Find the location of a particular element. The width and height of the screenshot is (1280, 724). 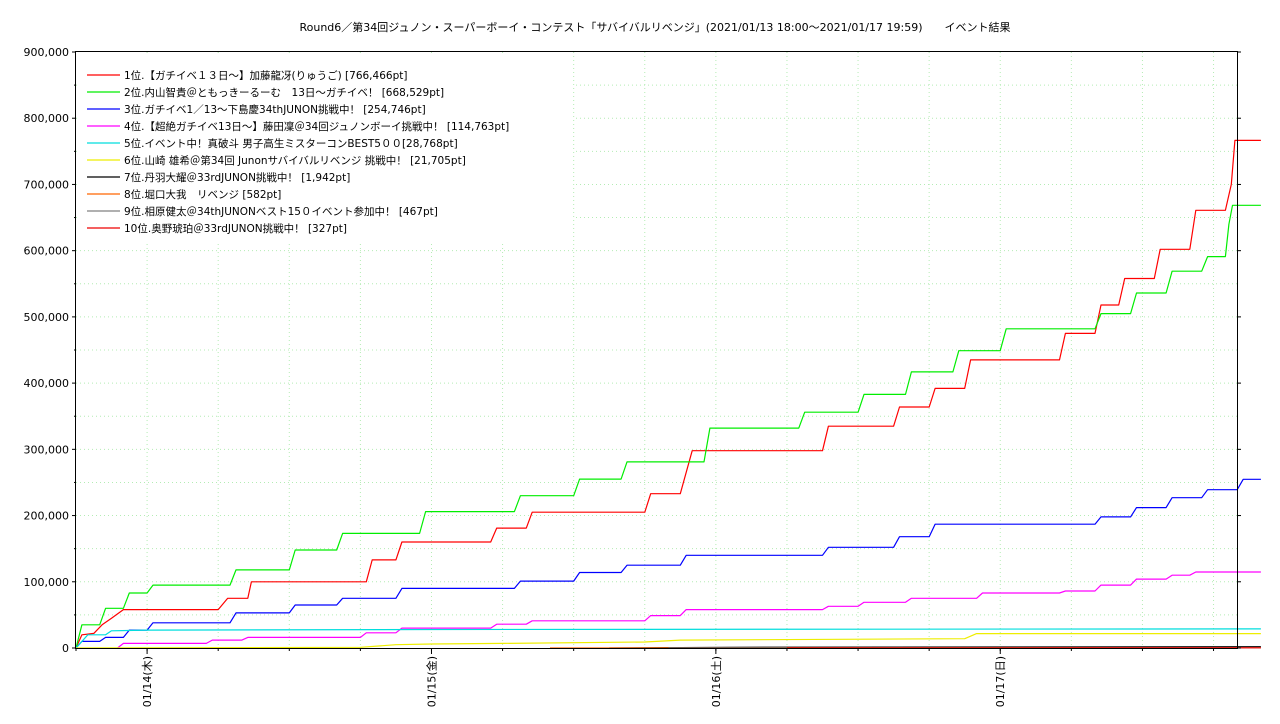

legend-label-9: 9位.相原健太＠34thJUNONベスト15０イベント参加中！ [467pt] is located at coordinates (281, 211).